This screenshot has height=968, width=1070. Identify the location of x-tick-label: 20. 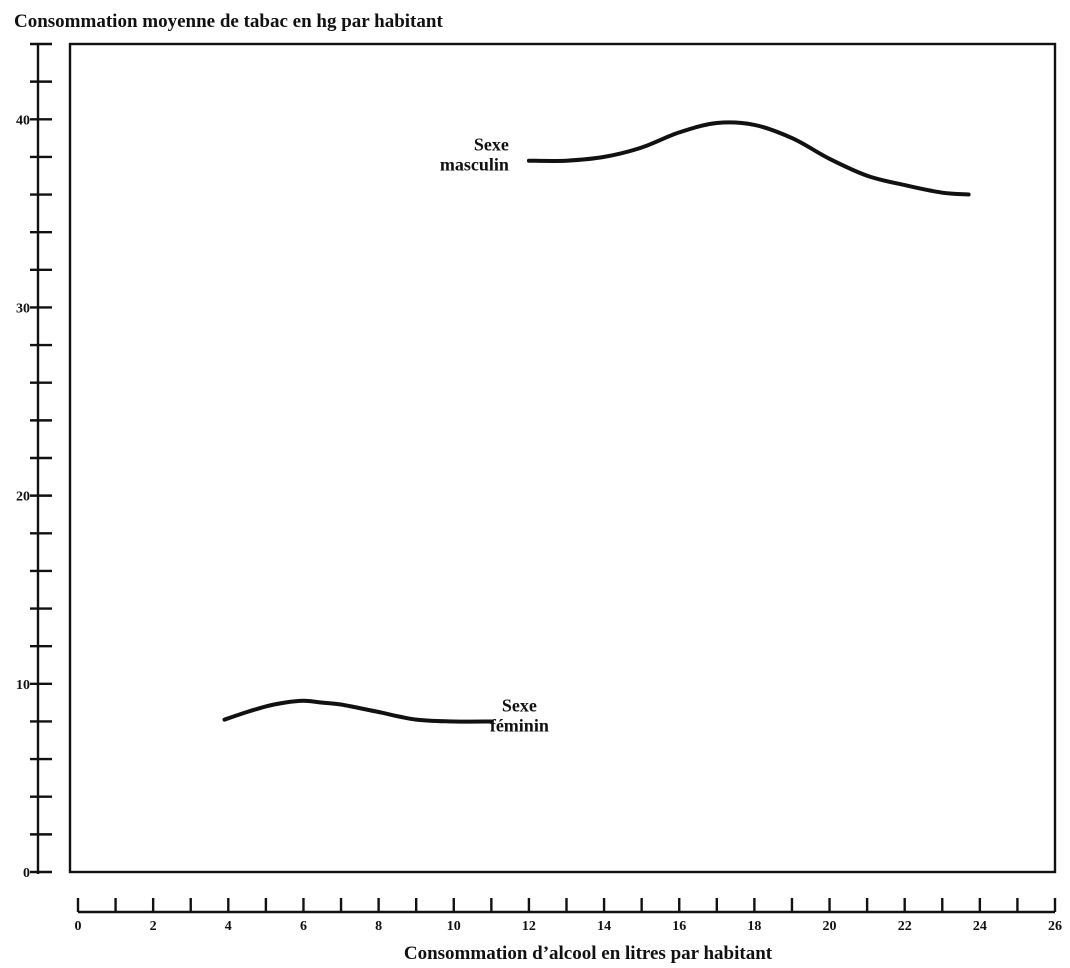
(830, 926).